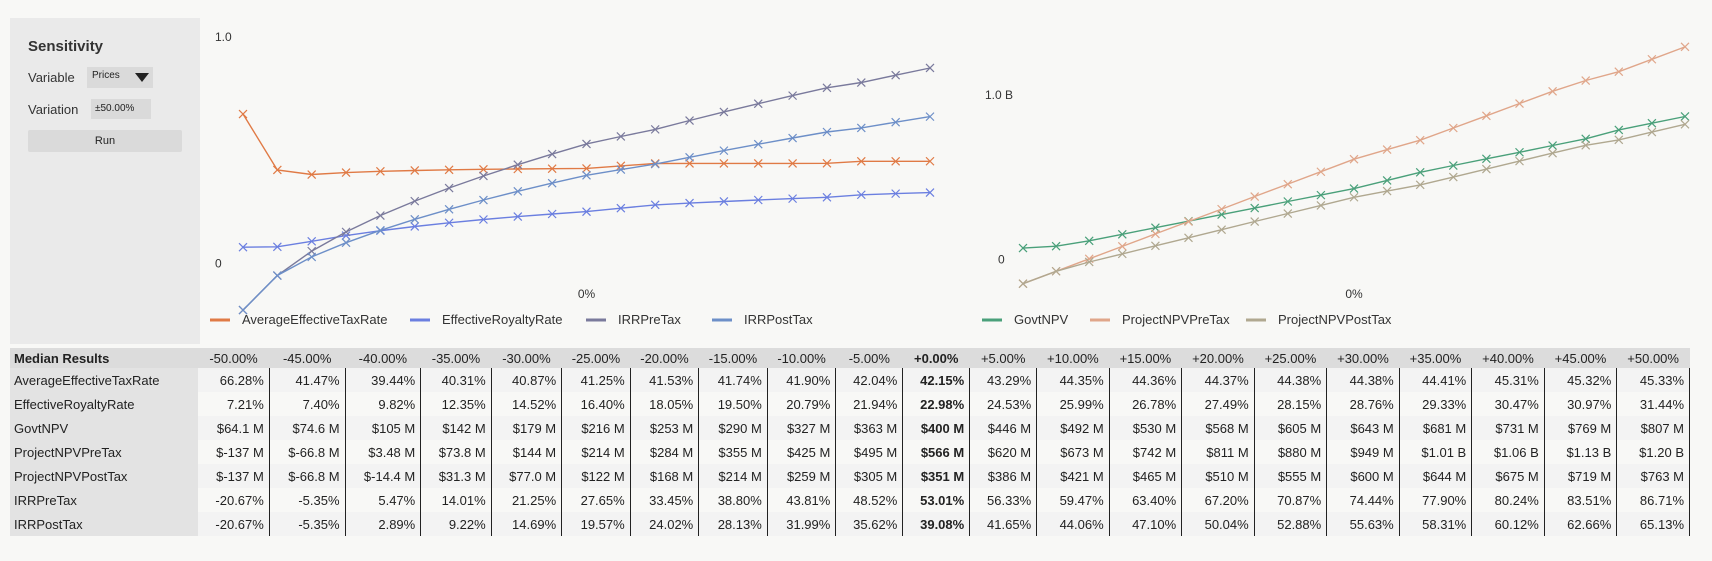  What do you see at coordinates (105, 141) in the screenshot?
I see `run-button: Run` at bounding box center [105, 141].